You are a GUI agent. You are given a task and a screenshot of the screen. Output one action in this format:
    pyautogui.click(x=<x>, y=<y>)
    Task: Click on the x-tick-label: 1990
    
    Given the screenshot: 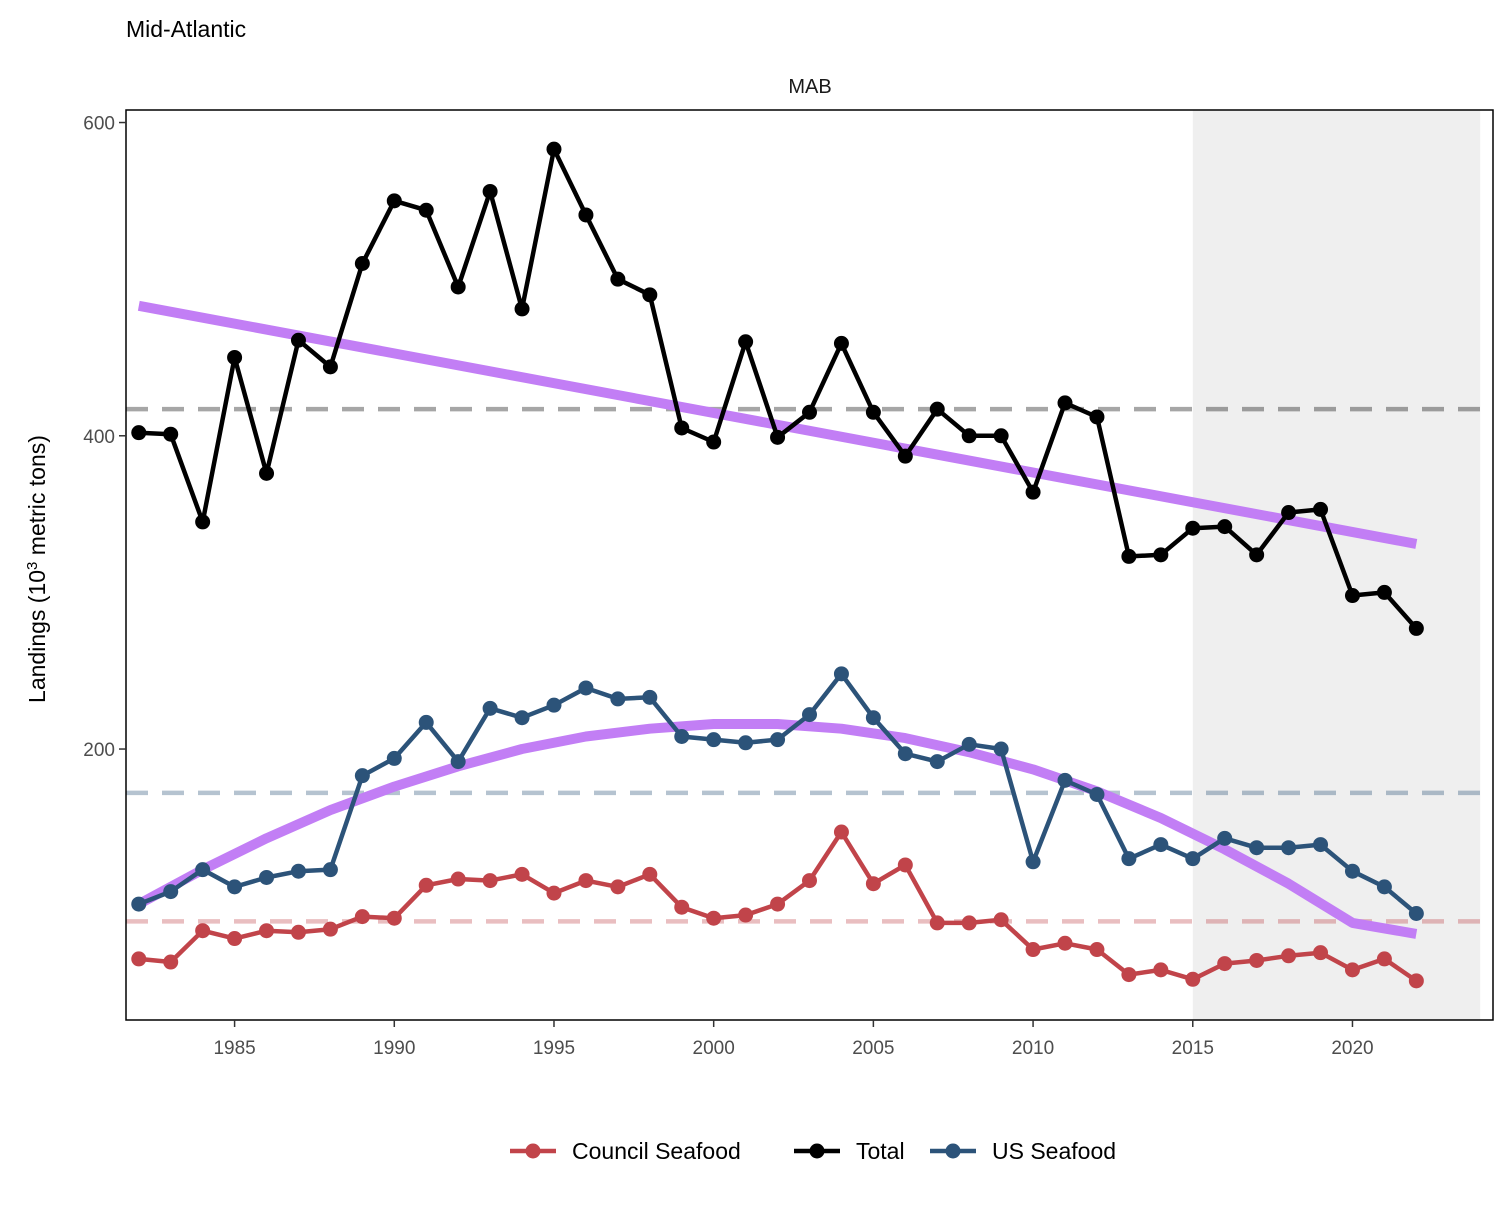 What is the action you would take?
    pyautogui.click(x=394, y=1048)
    